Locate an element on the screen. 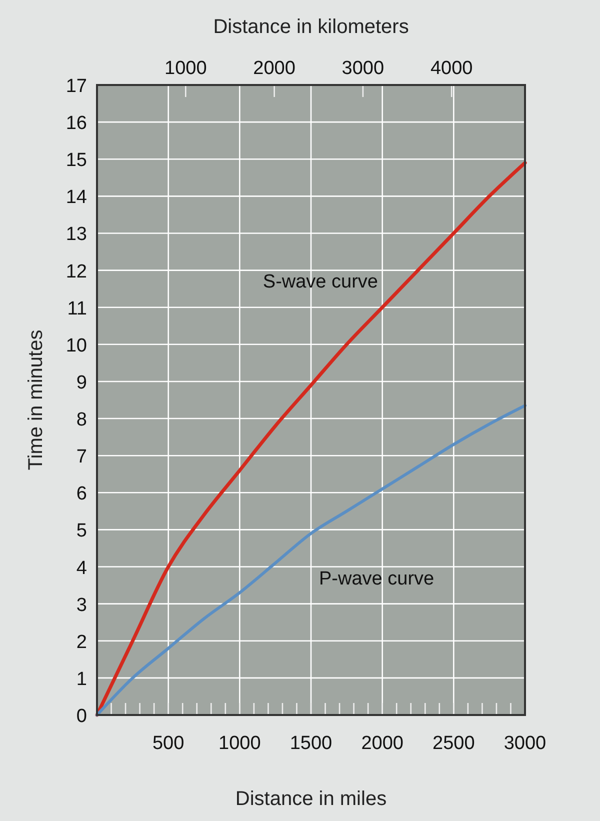 This screenshot has width=600, height=821. x-axis-title: Distance in miles is located at coordinates (311, 799).